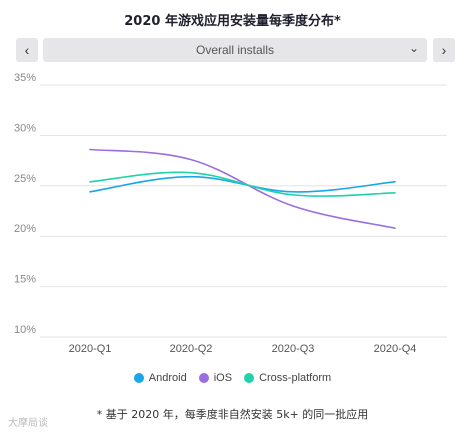  I want to click on chevron-right-icon: ›, so click(444, 50).